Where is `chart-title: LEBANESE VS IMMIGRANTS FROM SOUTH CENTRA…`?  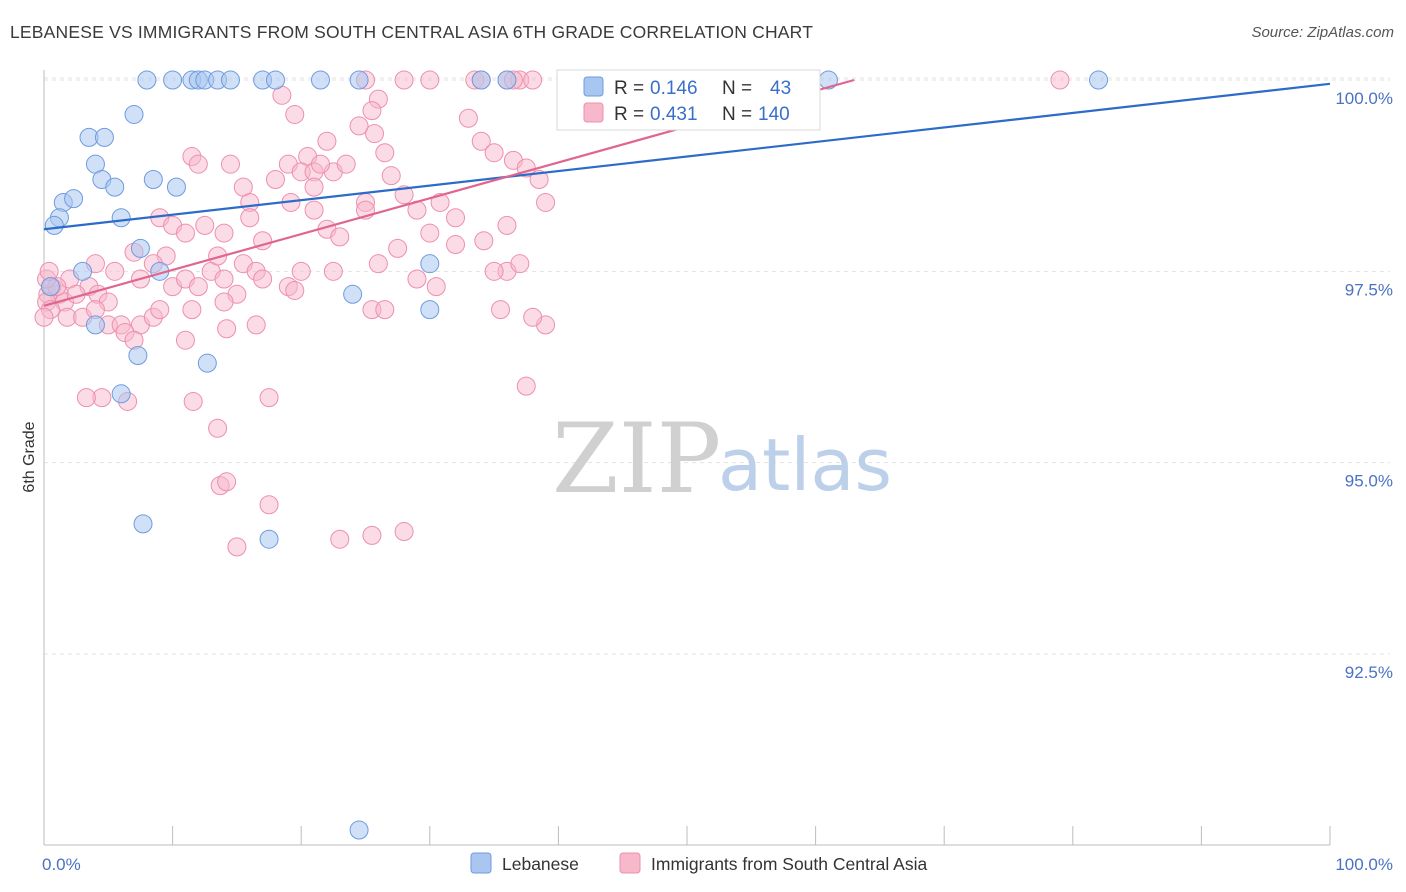 chart-title: LEBANESE VS IMMIGRANTS FROM SOUTH CENTRA… is located at coordinates (412, 32).